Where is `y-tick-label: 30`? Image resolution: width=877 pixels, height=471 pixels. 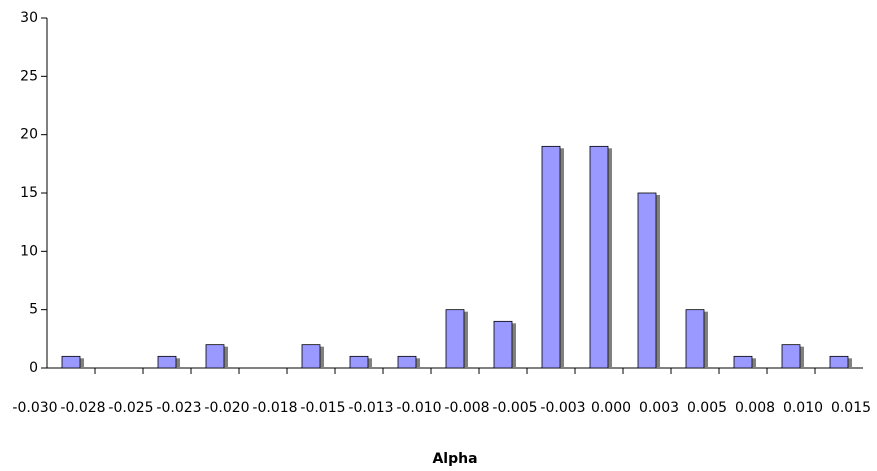 y-tick-label: 30 is located at coordinates (29, 18).